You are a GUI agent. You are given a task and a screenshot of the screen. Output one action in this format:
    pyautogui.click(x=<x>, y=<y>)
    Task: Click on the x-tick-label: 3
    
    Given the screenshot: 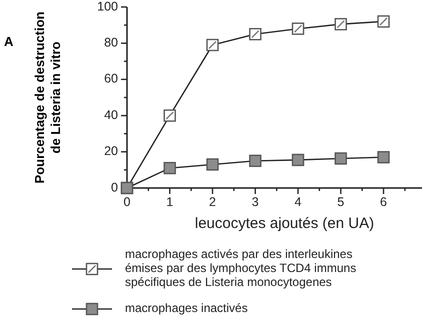 What is the action you would take?
    pyautogui.click(x=255, y=202)
    